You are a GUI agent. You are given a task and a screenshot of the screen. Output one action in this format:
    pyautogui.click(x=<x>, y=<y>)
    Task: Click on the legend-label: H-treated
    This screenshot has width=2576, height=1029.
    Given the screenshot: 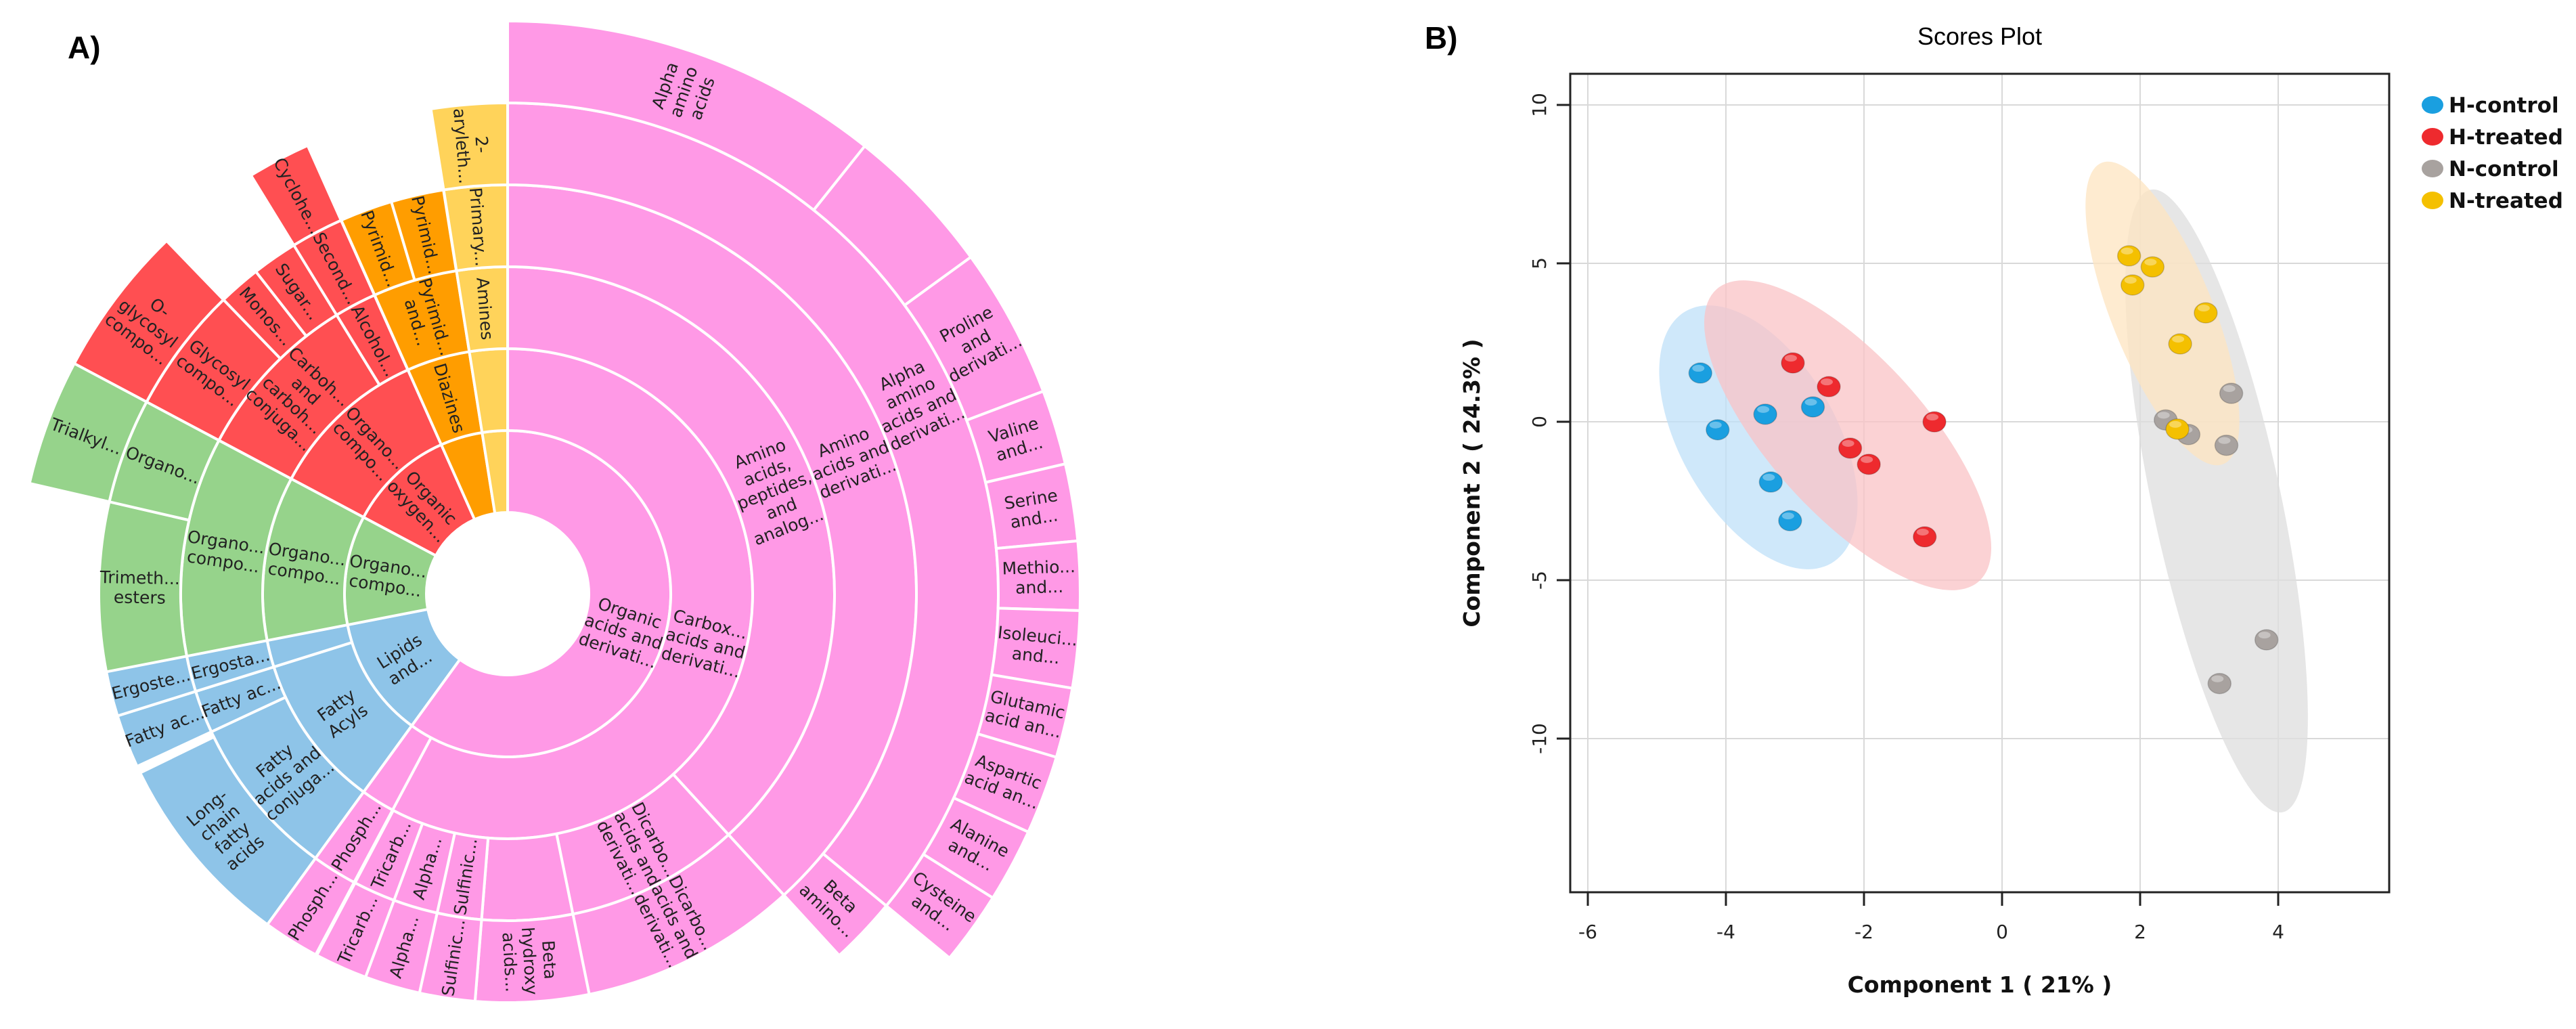 What is the action you would take?
    pyautogui.click(x=2506, y=137)
    